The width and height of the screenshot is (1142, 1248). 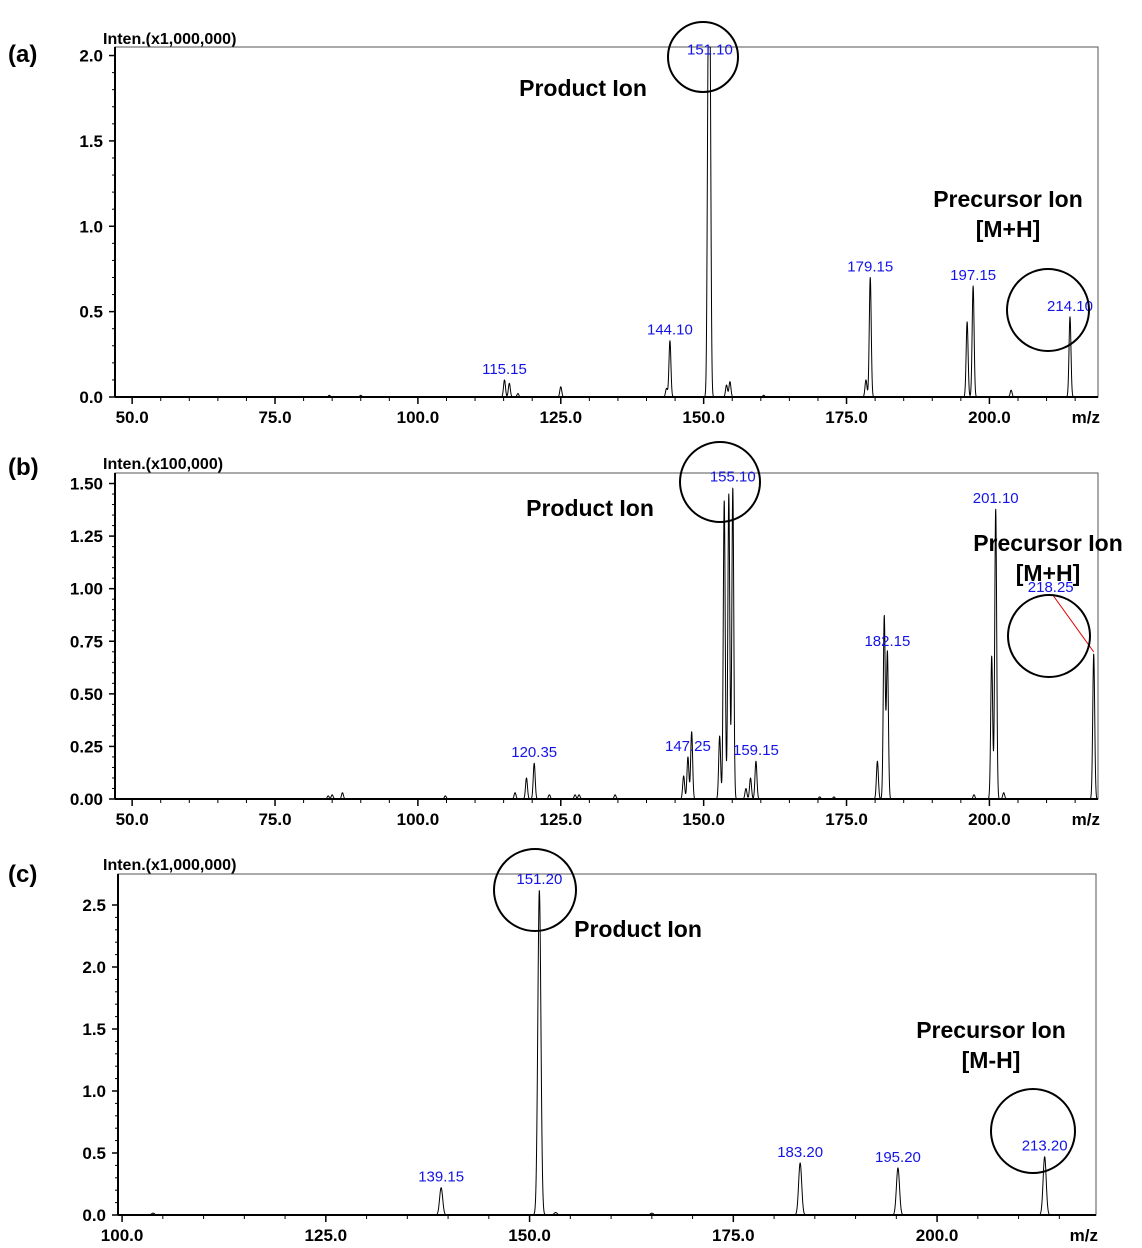 What do you see at coordinates (1045, 1146) in the screenshot?
I see `peak-label: 213.20` at bounding box center [1045, 1146].